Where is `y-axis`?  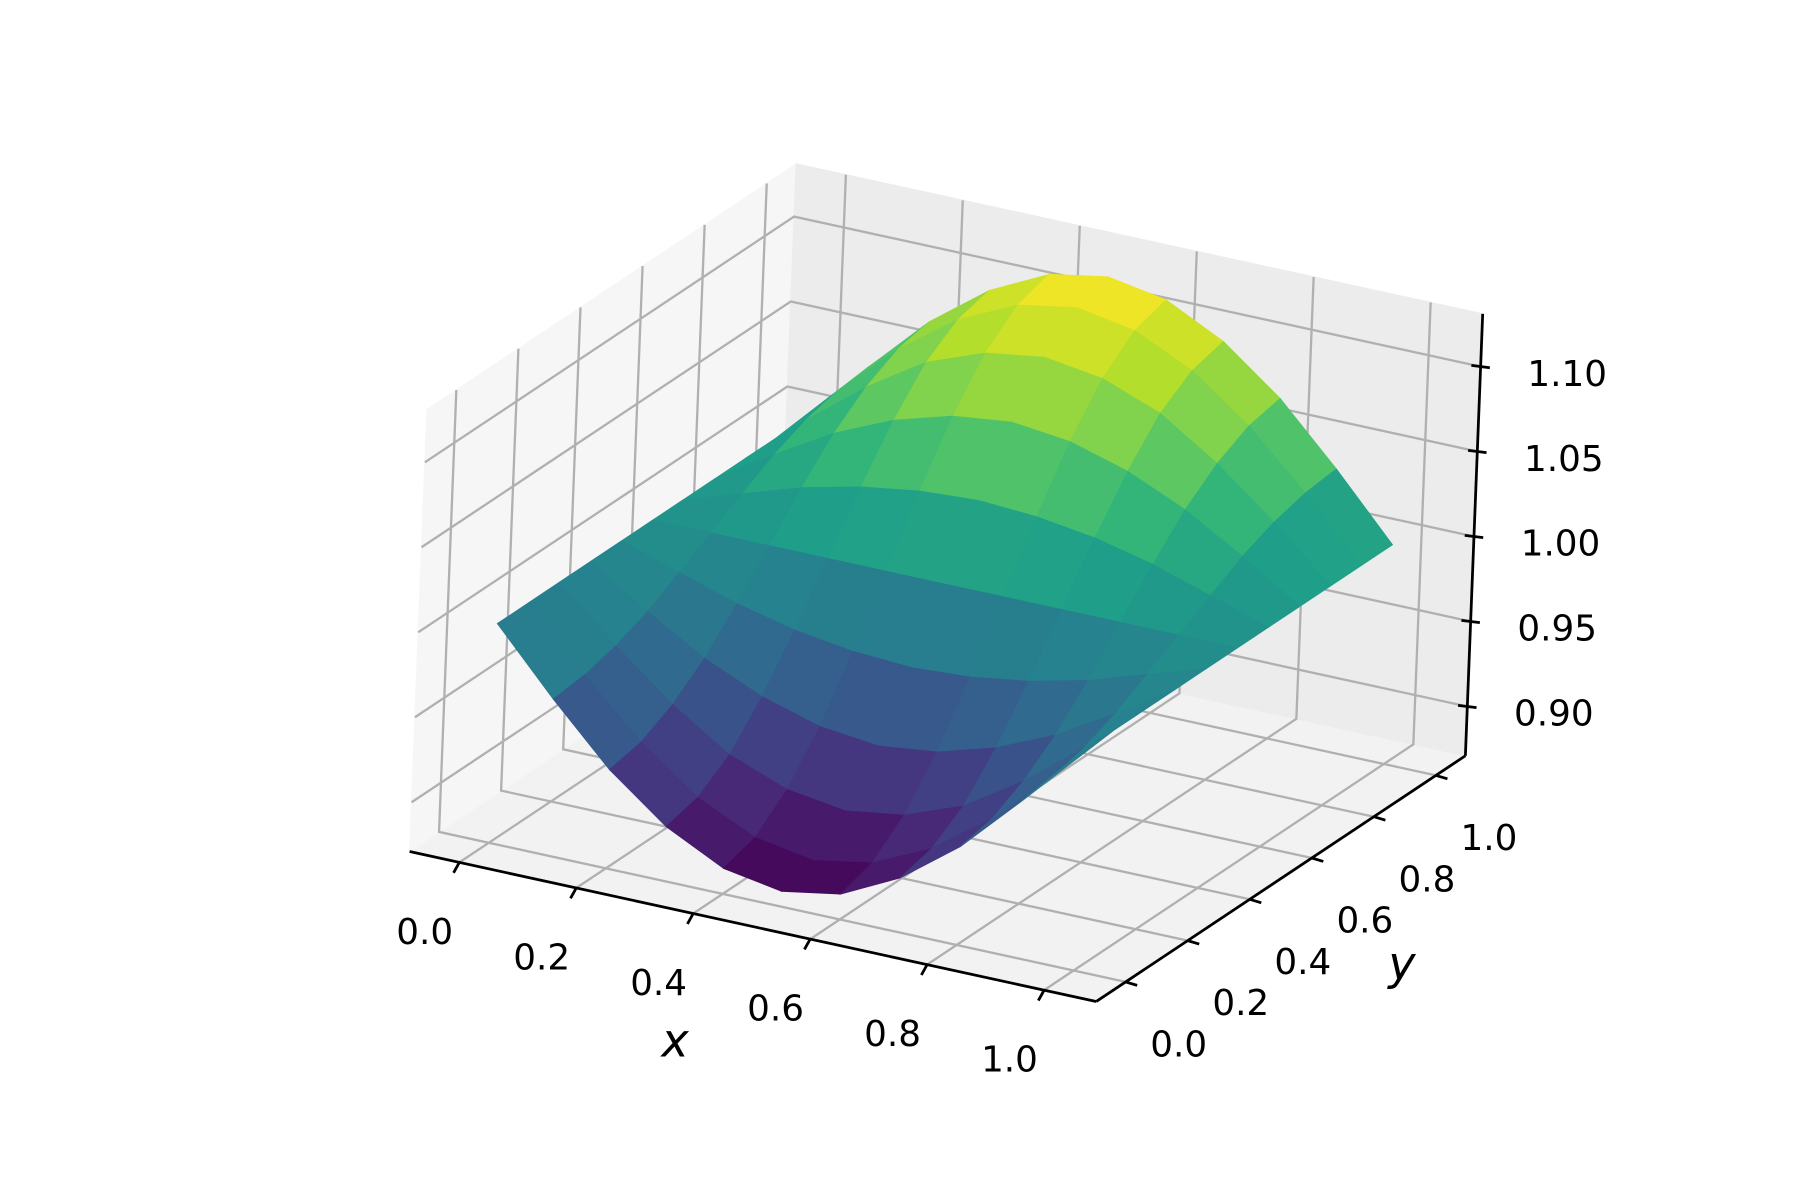 y-axis is located at coordinates (1281, 878).